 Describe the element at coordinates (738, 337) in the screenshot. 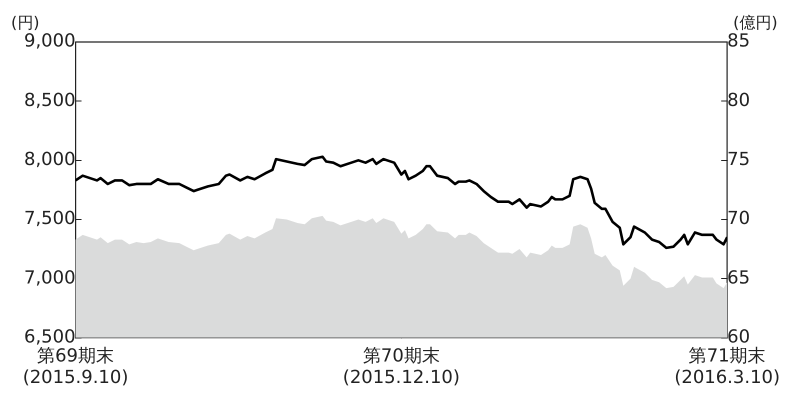

I see `y2-tick-label: 60` at that location.